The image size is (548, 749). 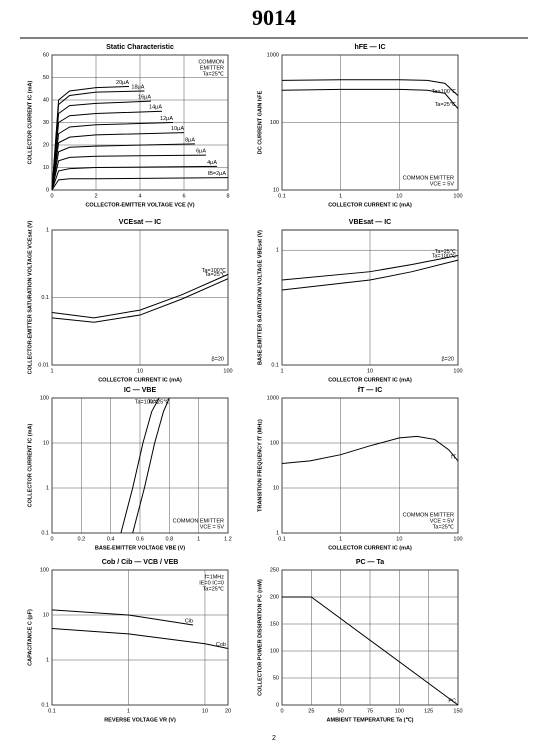 I want to click on x-tick-label: 1.2, so click(x=228, y=539).